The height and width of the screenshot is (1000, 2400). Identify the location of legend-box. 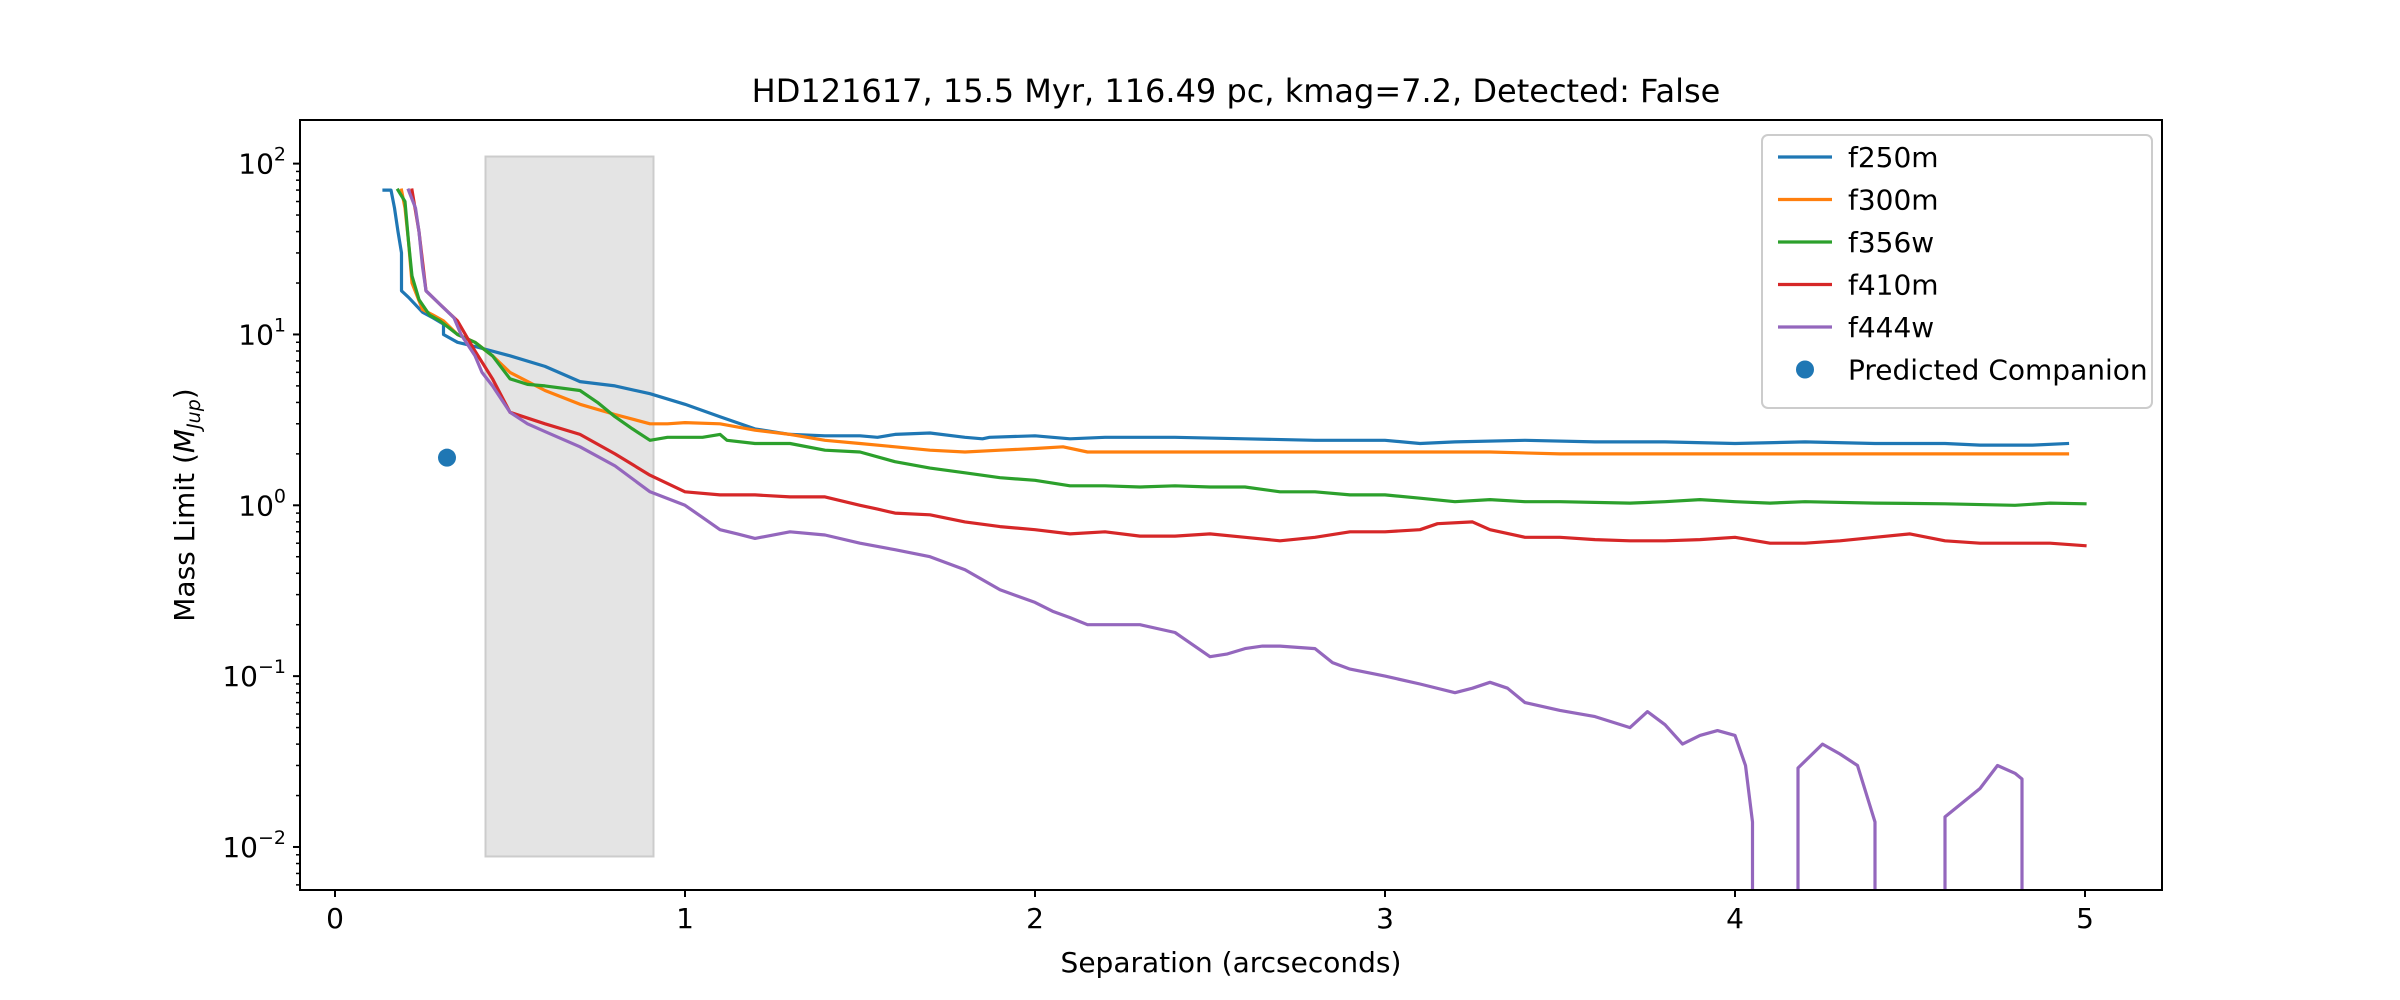
(1957, 271).